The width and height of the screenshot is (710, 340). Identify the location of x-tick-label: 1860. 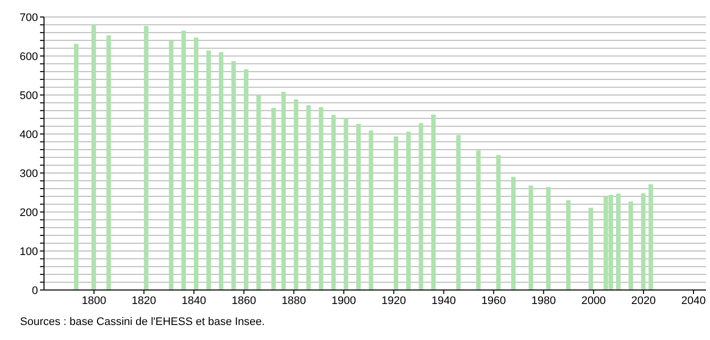
(244, 300).